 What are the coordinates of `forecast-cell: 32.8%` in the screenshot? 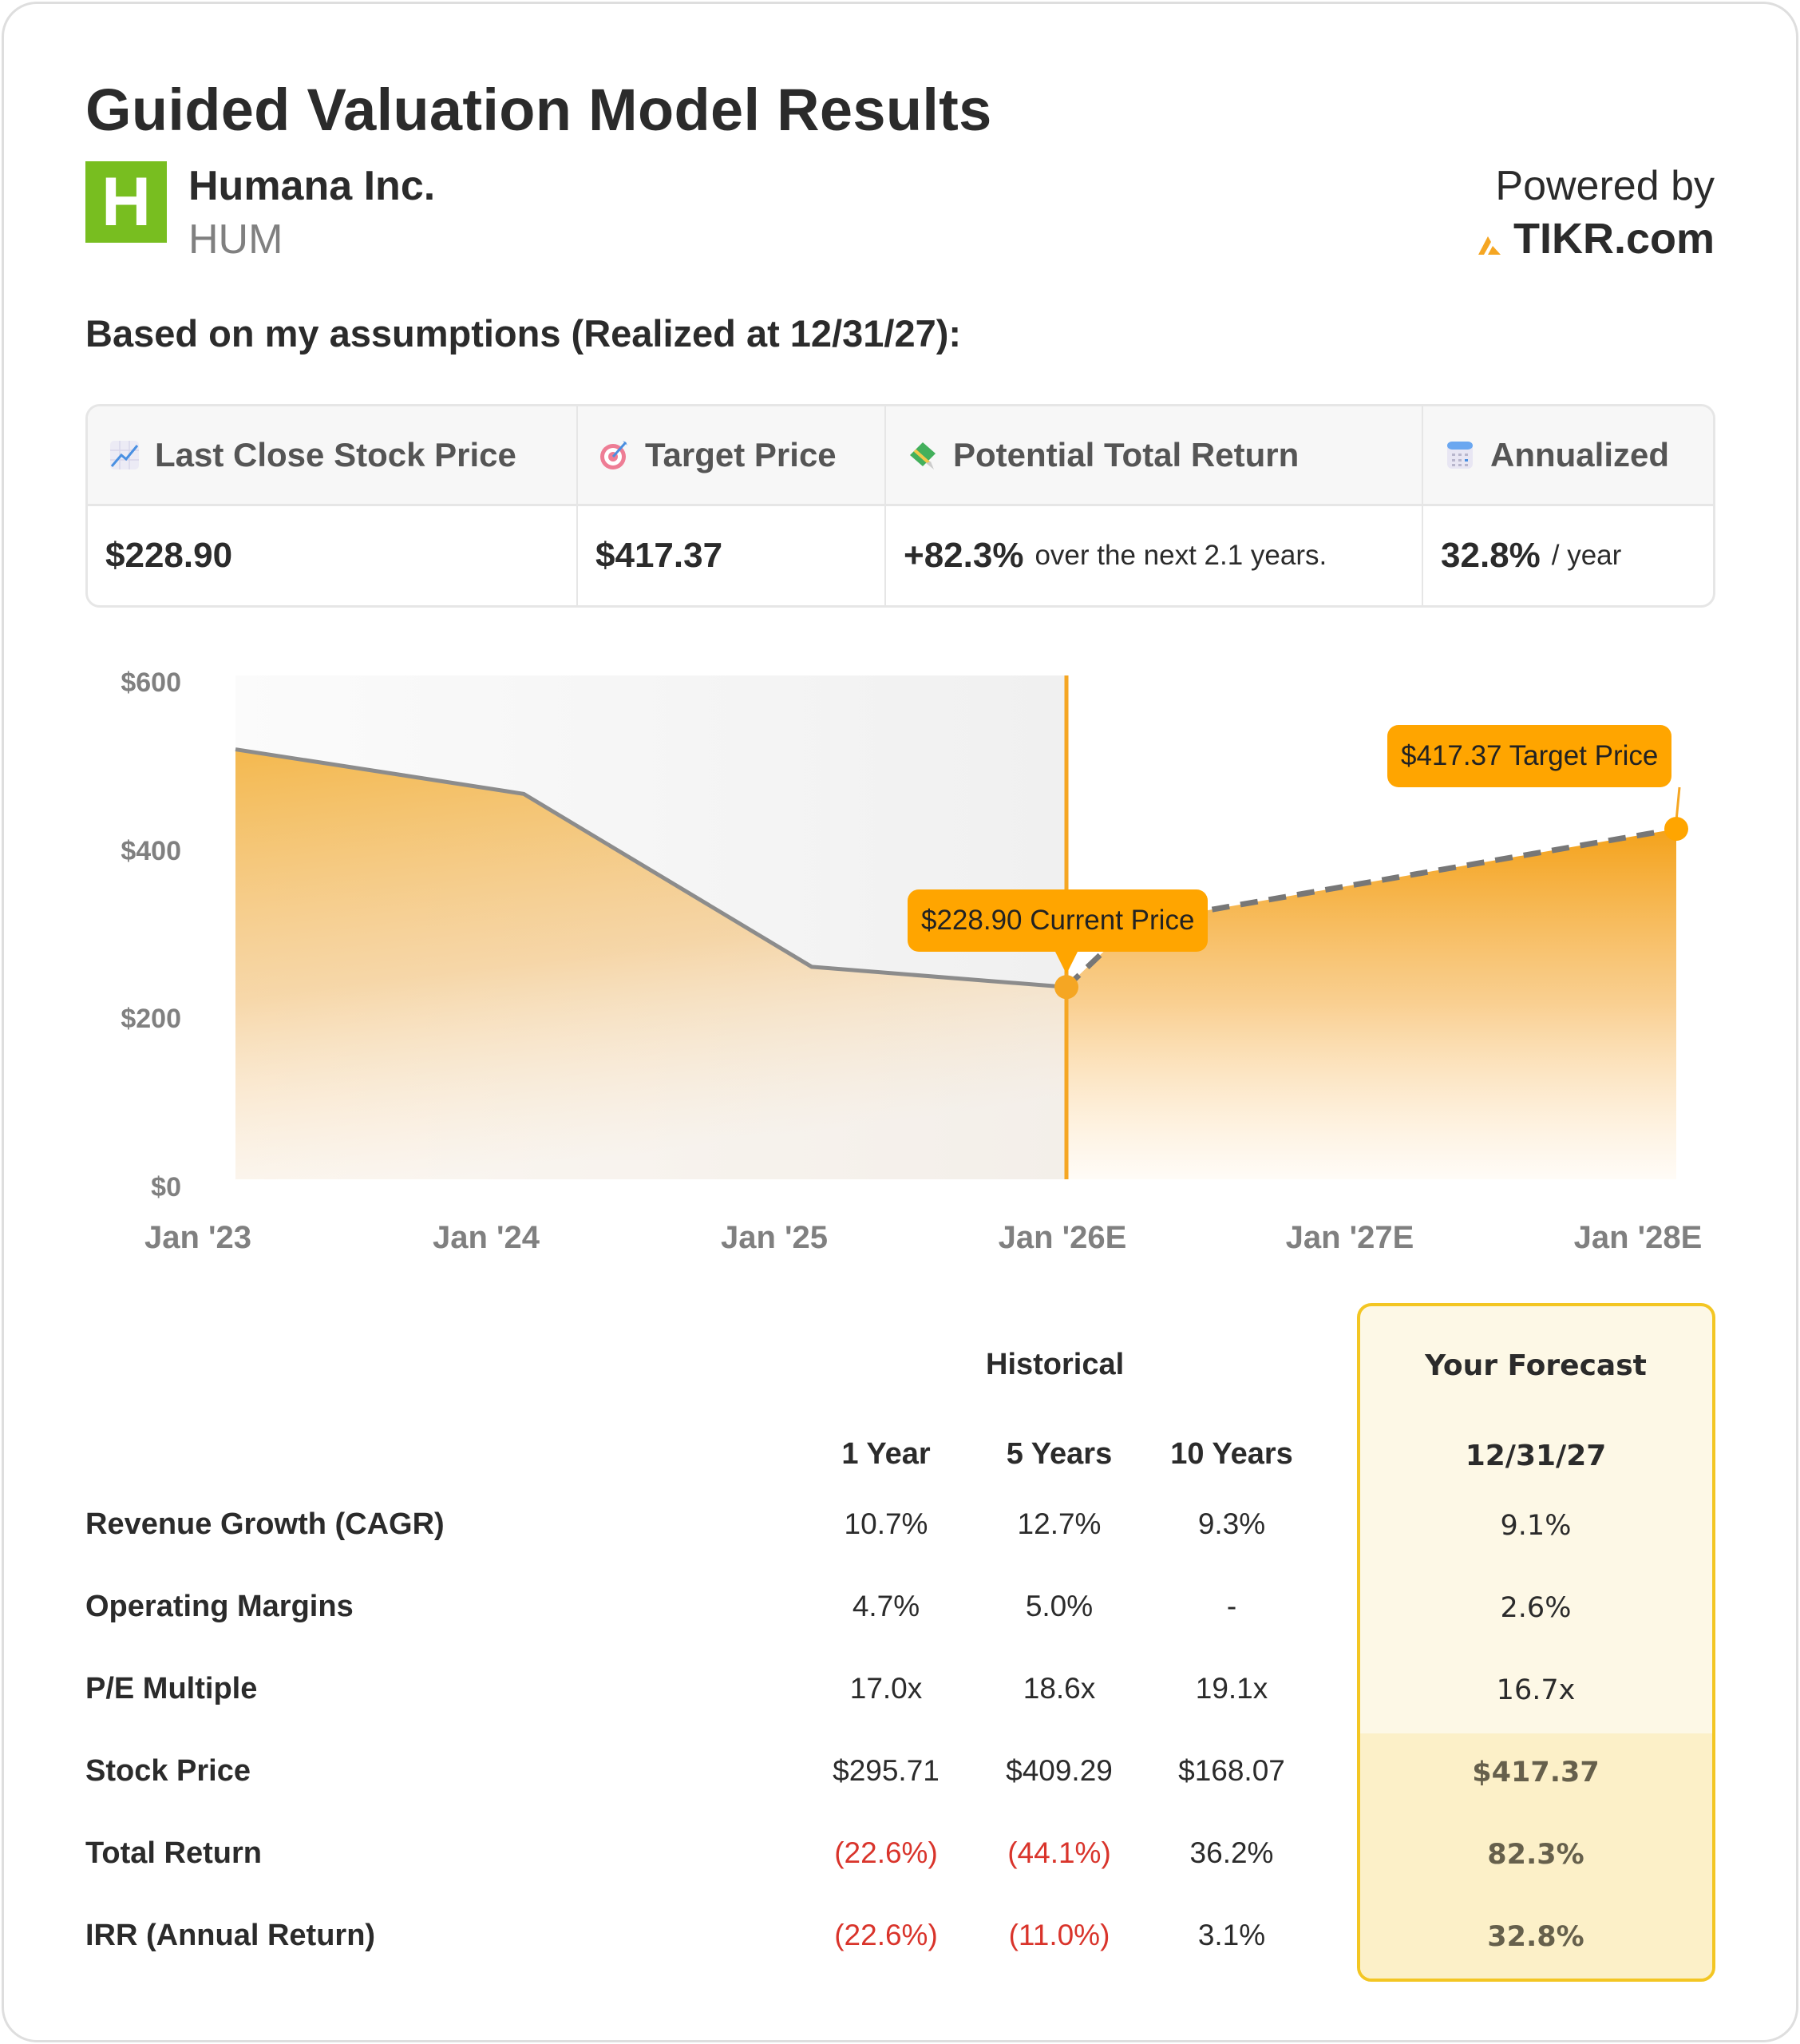 It's located at (1535, 1937).